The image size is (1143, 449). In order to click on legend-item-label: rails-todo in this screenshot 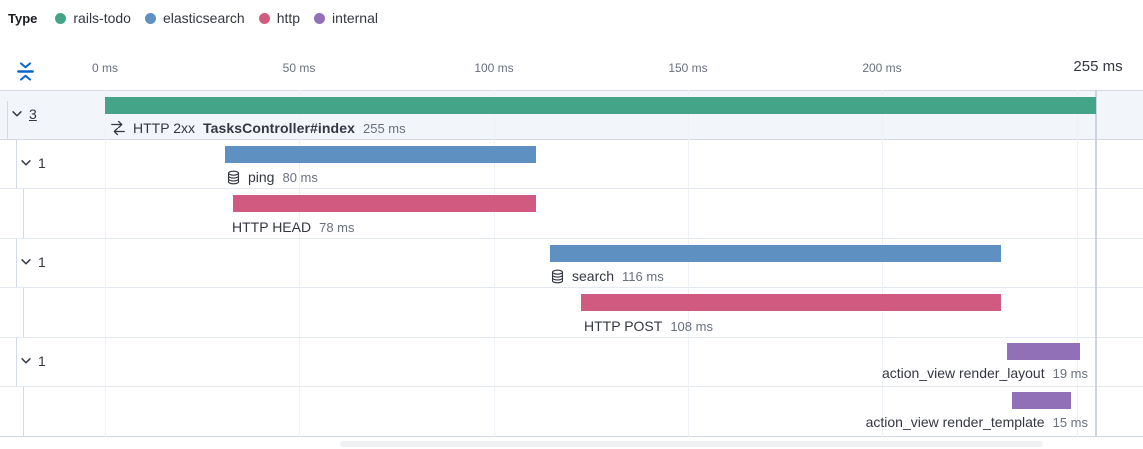, I will do `click(102, 18)`.